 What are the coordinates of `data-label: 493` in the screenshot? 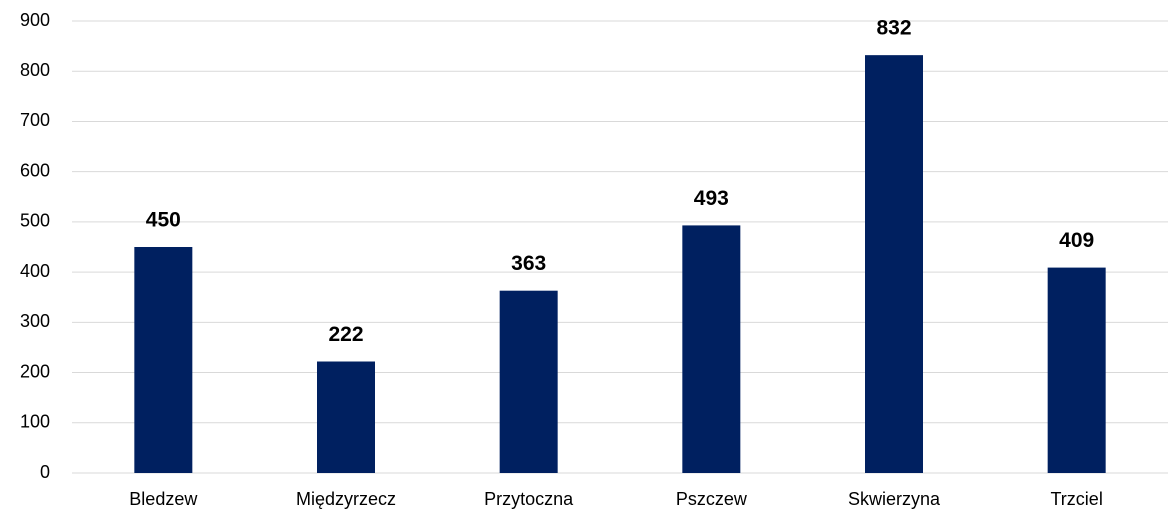 It's located at (711, 198).